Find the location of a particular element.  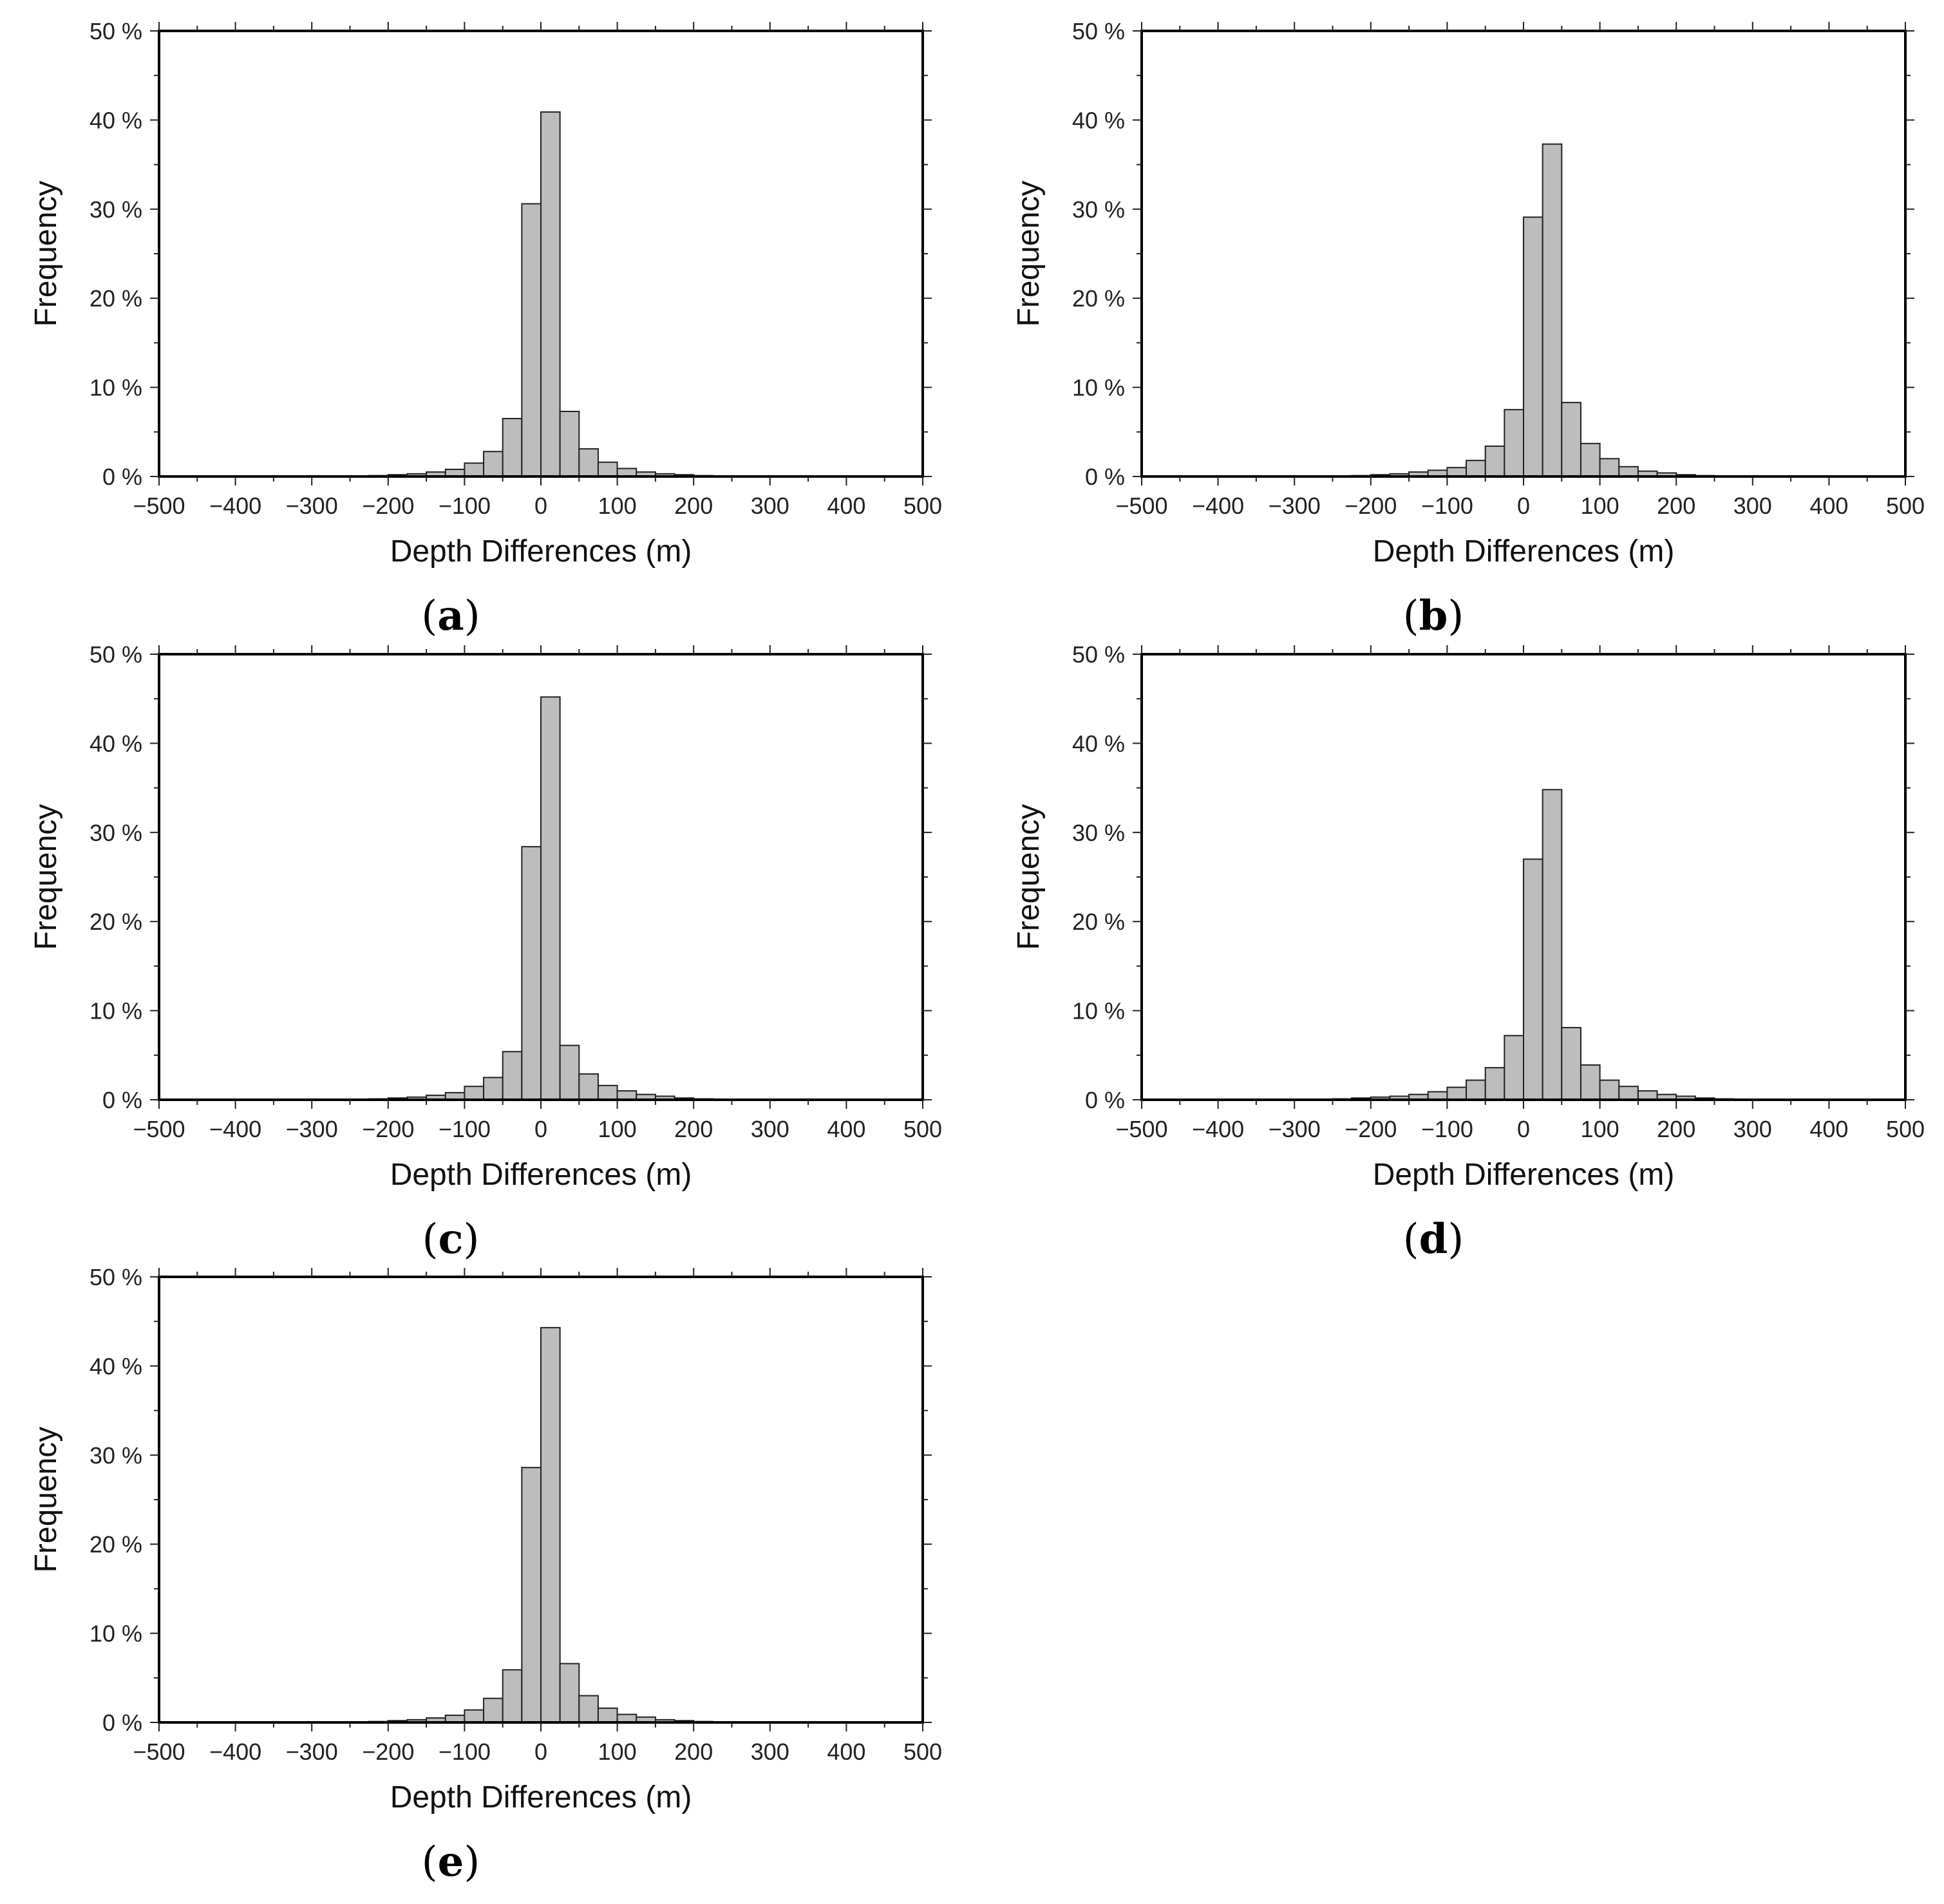

panel-label: (c) is located at coordinates (451, 1239).